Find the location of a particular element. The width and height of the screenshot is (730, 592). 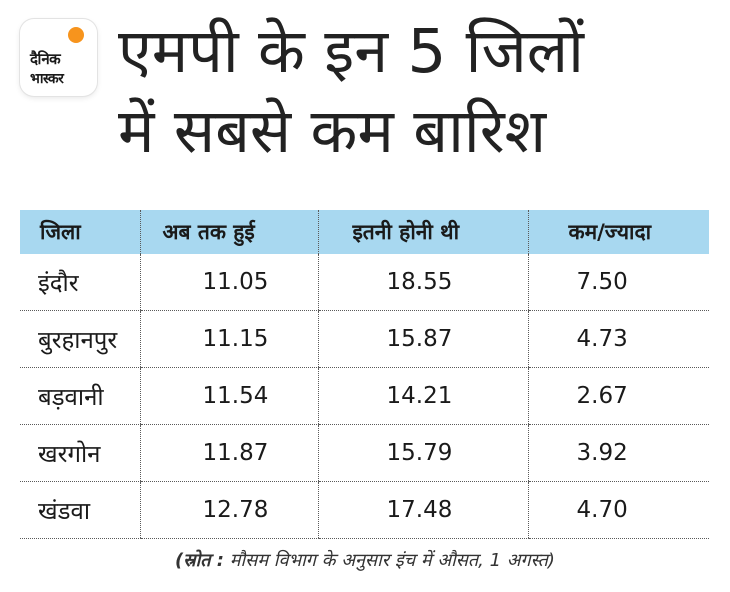

table-row: खंडवा 12.78 17.48 4.70 is located at coordinates (364, 510).